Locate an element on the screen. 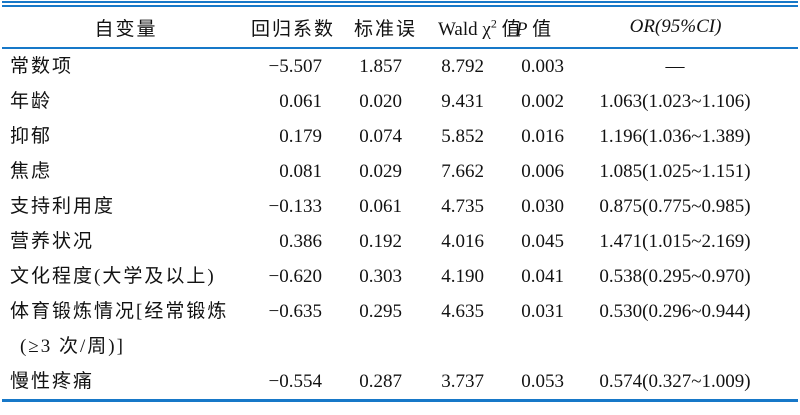 The width and height of the screenshot is (800, 415). cell-variable: 体育锻炼情况[经常锻炼 (≥3 次/周)] is located at coordinates (126, 329).